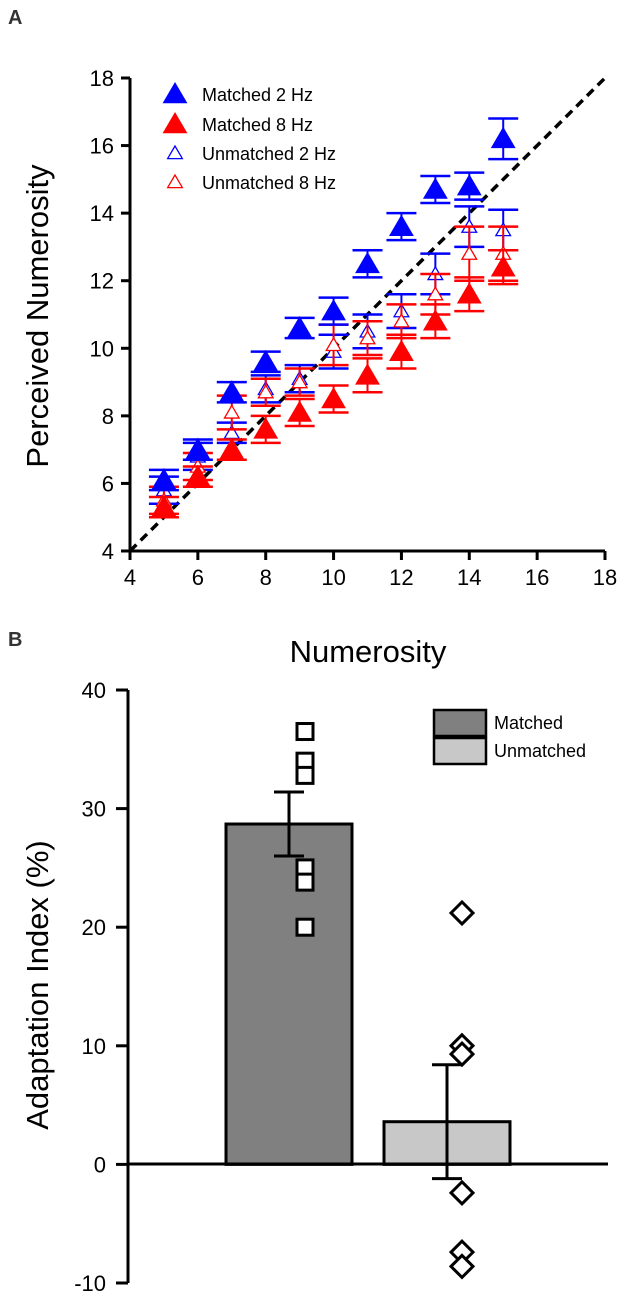 The height and width of the screenshot is (1300, 628). What do you see at coordinates (100, 1164) in the screenshot?
I see `b-y-tick-label-0: 0` at bounding box center [100, 1164].